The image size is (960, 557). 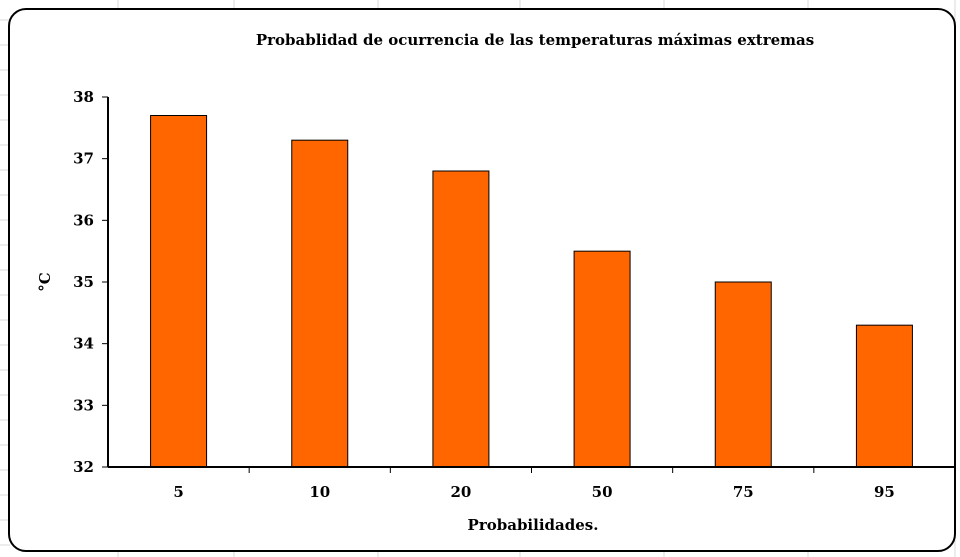 What do you see at coordinates (534, 484) in the screenshot?
I see `x-axis-ticks: 5 10 20 50 75 95` at bounding box center [534, 484].